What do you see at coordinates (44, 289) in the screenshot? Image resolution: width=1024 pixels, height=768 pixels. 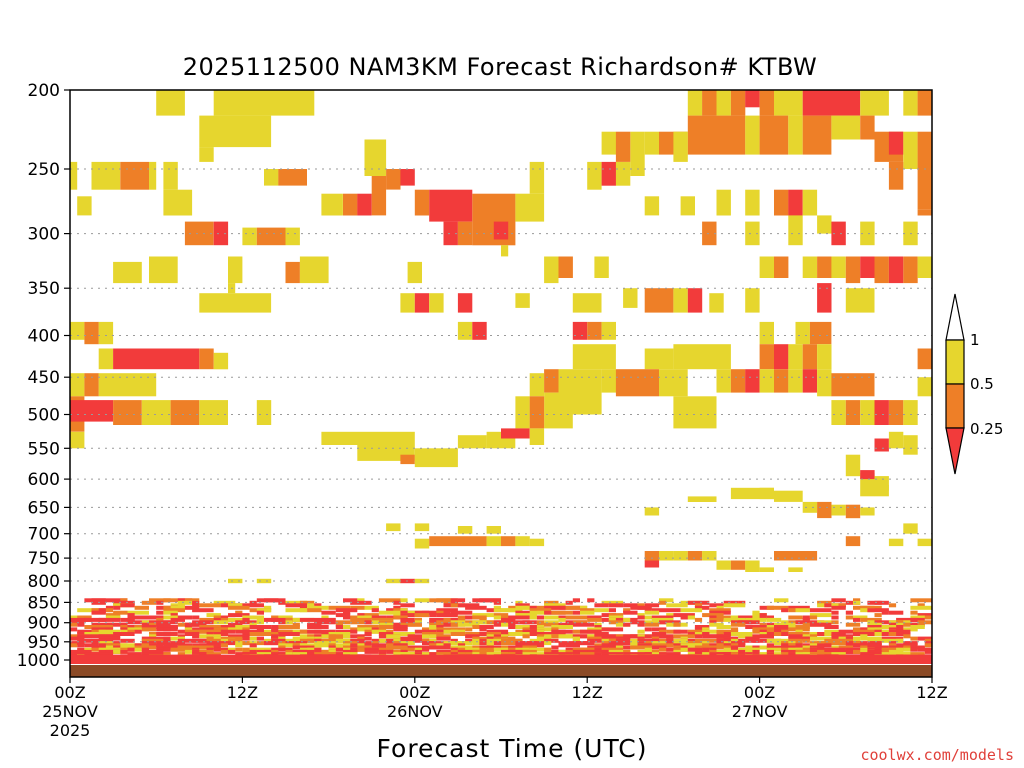 I see `y-tick-label: 350` at bounding box center [44, 289].